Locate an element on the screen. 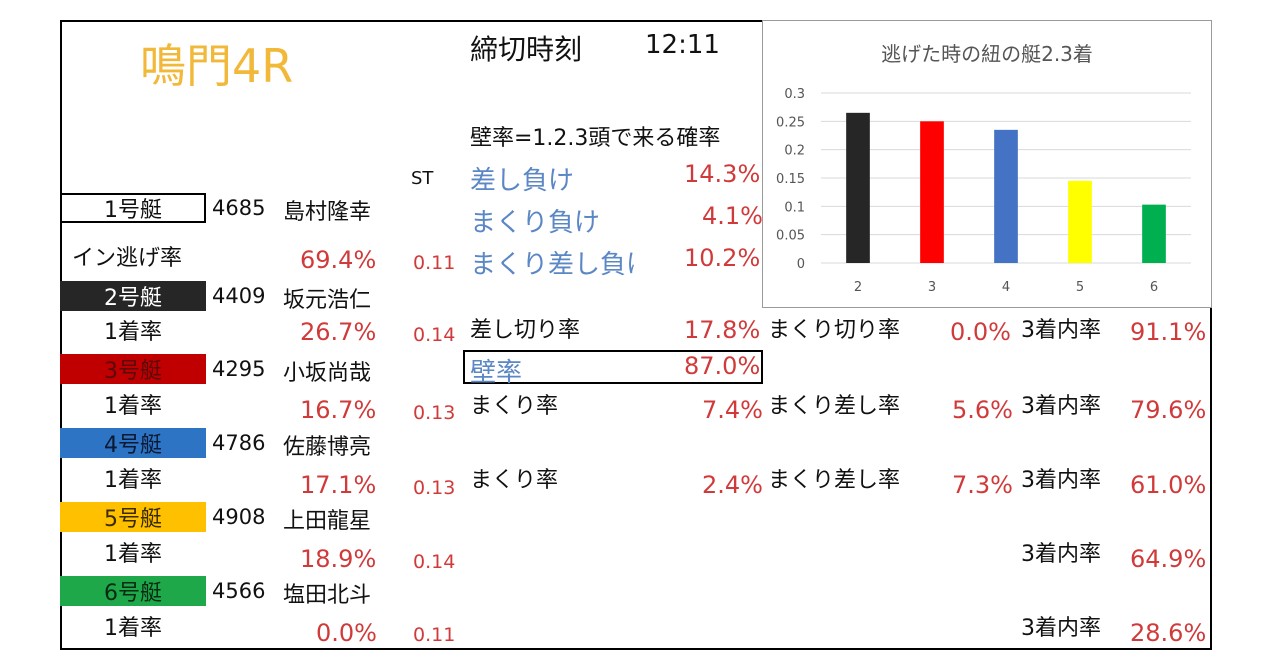  boat-6-label: 6号艇 is located at coordinates (133, 591).